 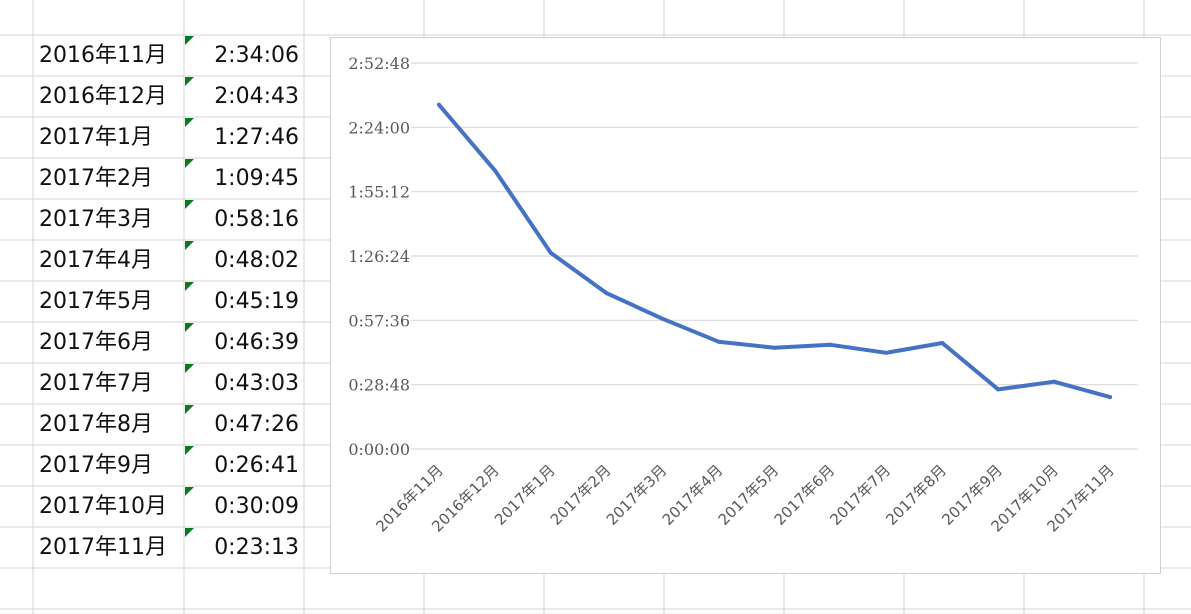 What do you see at coordinates (103, 547) in the screenshot?
I see `month-cell: 2017年11月` at bounding box center [103, 547].